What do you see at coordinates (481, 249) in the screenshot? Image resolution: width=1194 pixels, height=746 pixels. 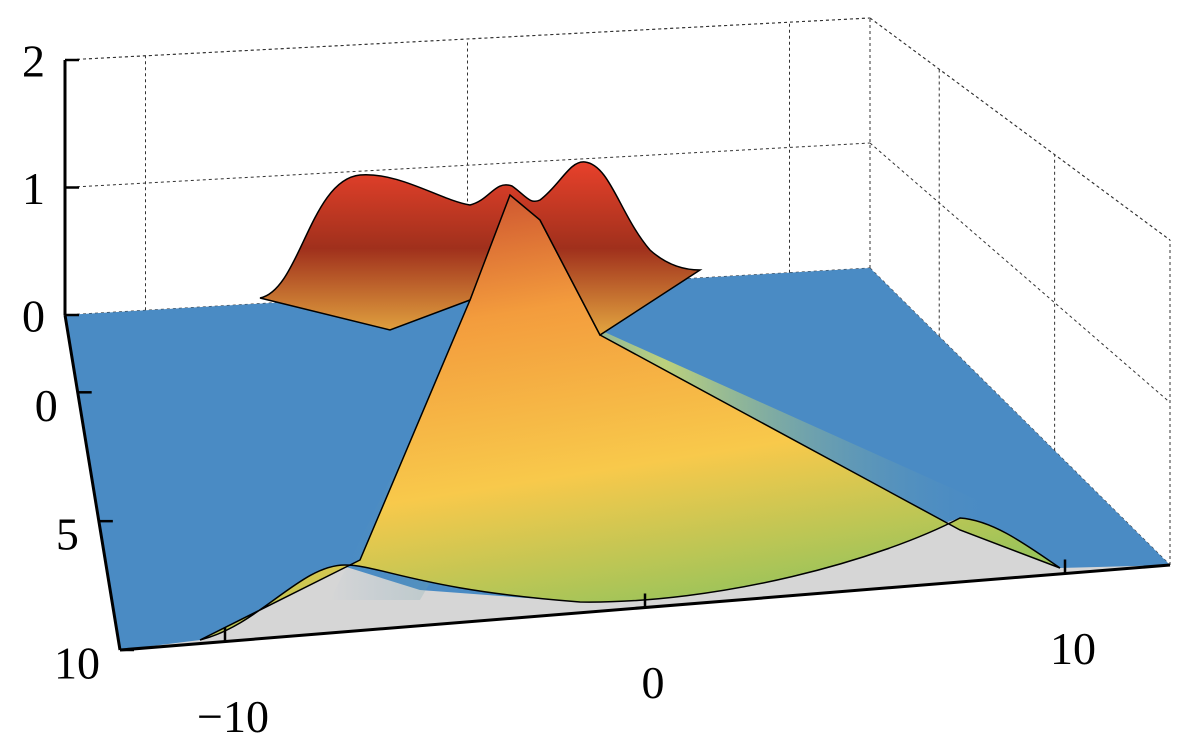 I see `back-ridge` at bounding box center [481, 249].